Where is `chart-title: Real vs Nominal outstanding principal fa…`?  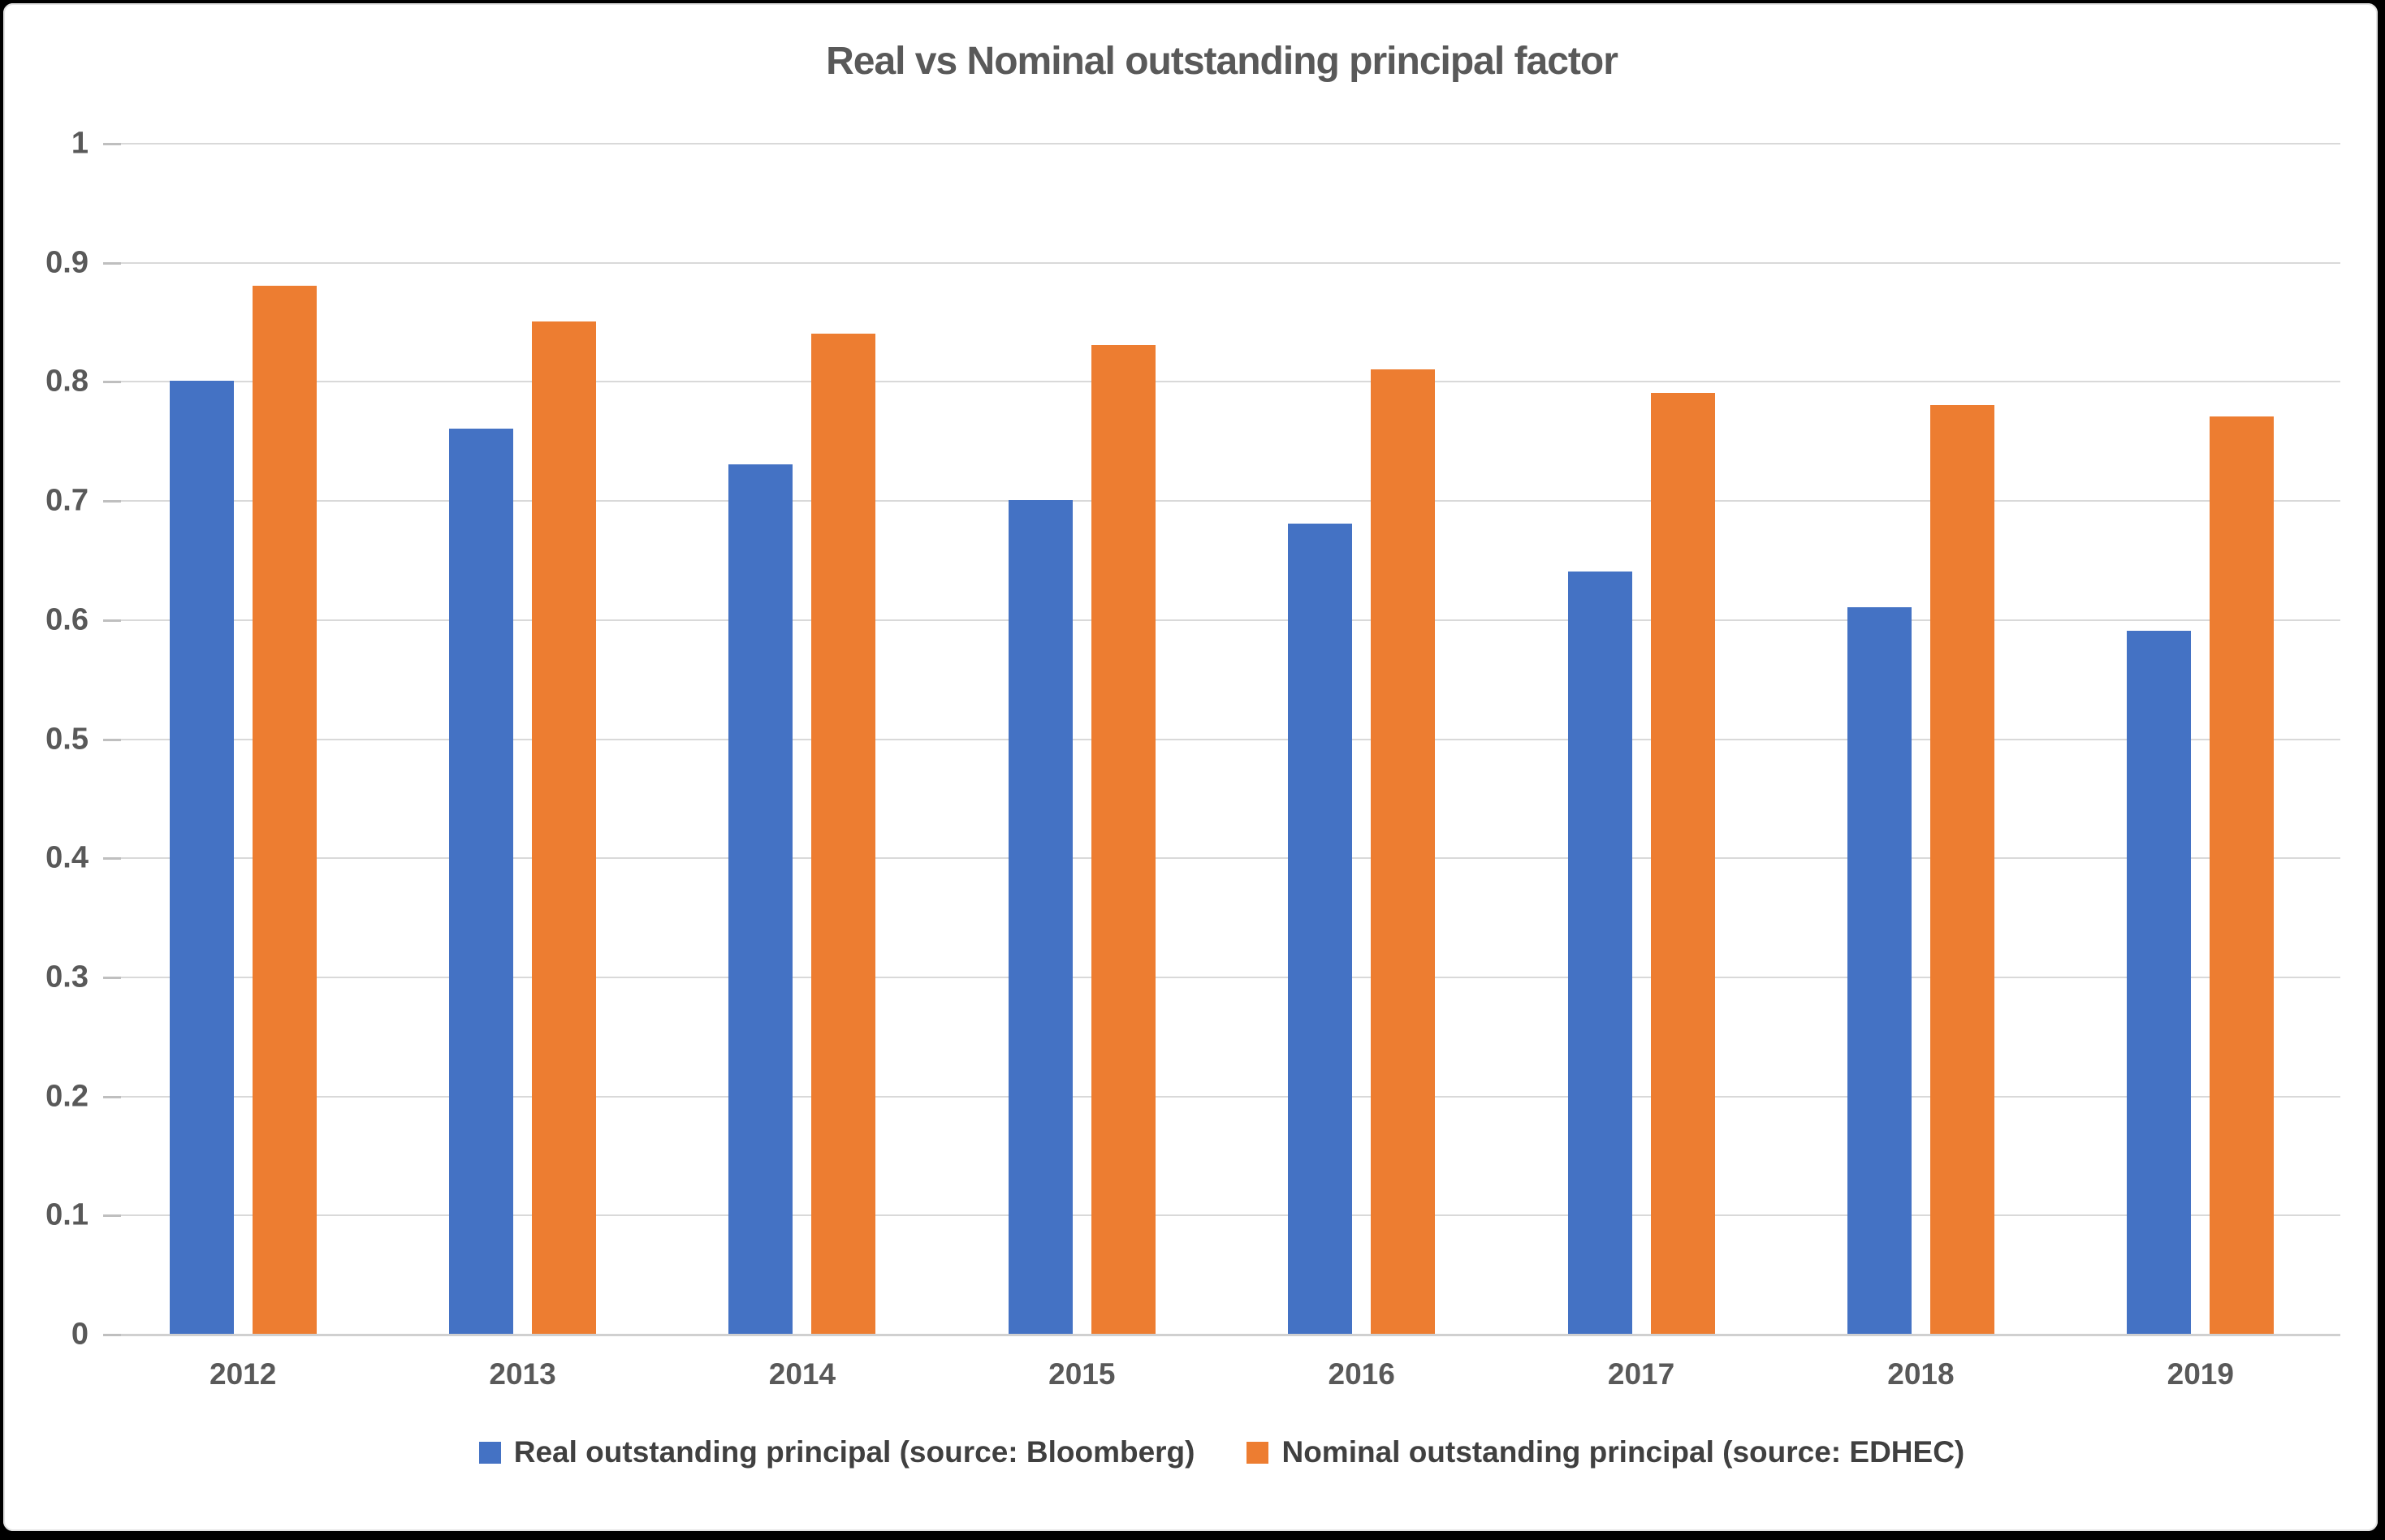 chart-title: Real vs Nominal outstanding principal fa… is located at coordinates (1222, 62).